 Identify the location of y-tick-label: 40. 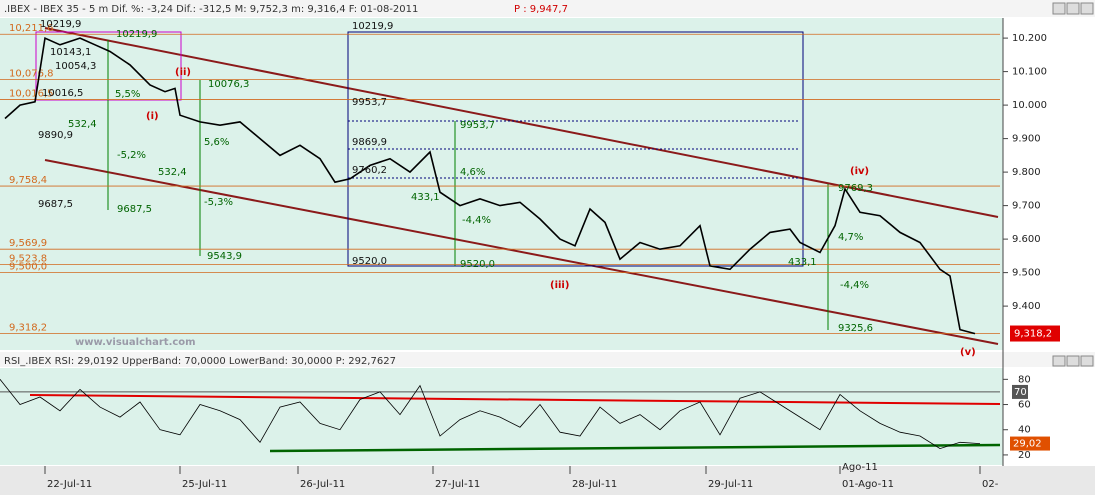
(1024, 430).